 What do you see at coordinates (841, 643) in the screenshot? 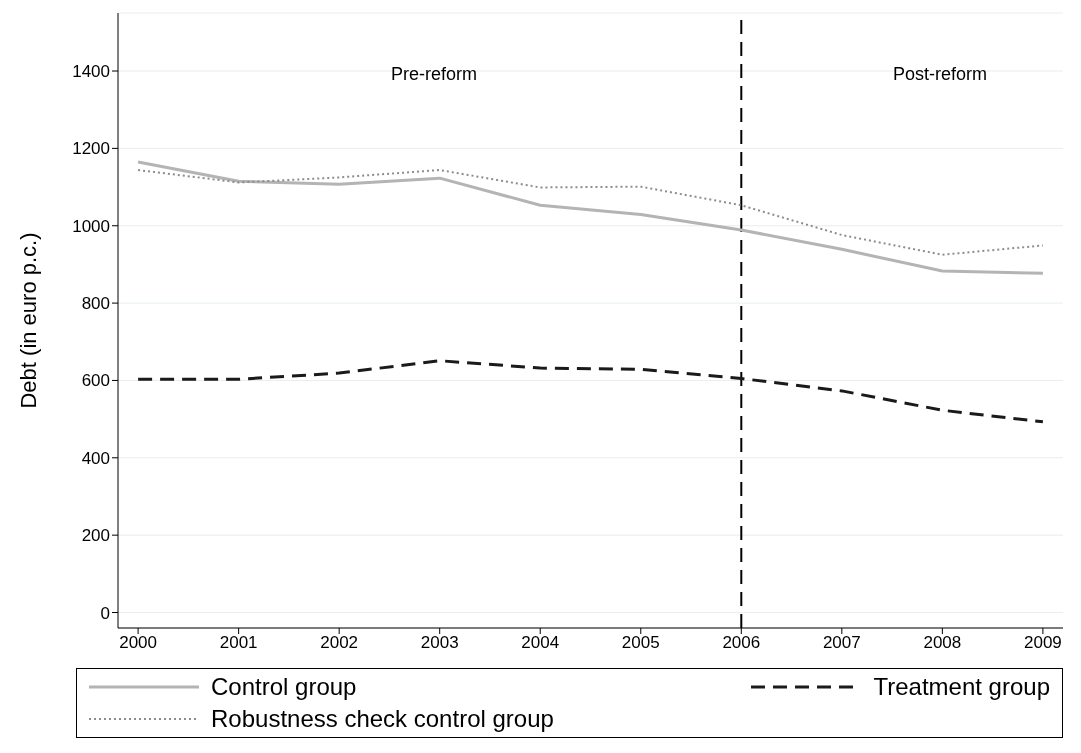
I see `x-tick-label: 2007` at bounding box center [841, 643].